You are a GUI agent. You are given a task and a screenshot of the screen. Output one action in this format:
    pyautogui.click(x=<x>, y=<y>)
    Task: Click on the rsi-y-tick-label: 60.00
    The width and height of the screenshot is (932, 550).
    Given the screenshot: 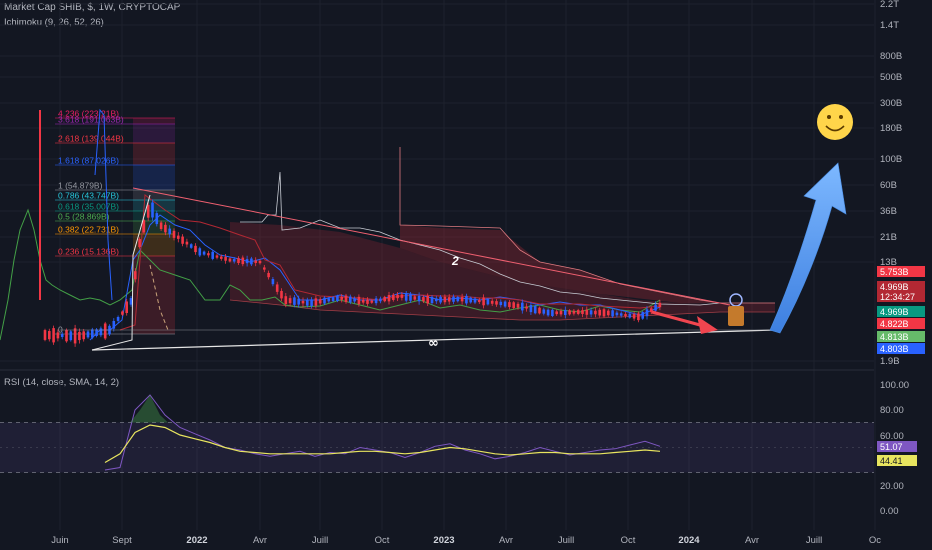 What is the action you would take?
    pyautogui.click(x=892, y=436)
    